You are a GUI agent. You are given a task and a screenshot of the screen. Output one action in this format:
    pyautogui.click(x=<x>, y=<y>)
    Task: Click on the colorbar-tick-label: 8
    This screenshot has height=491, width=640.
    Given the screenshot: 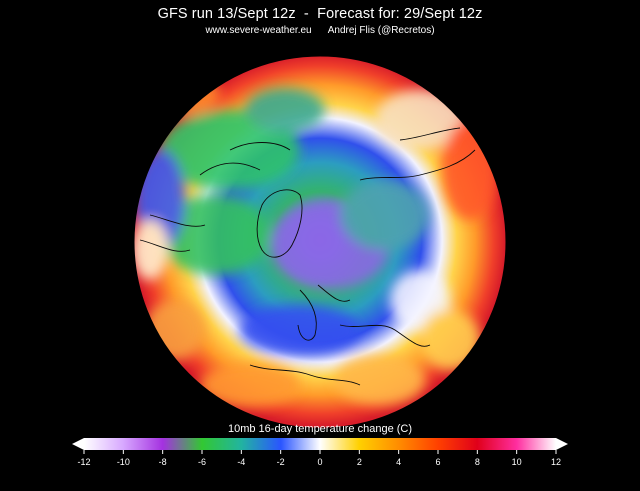 What is the action you would take?
    pyautogui.click(x=477, y=462)
    